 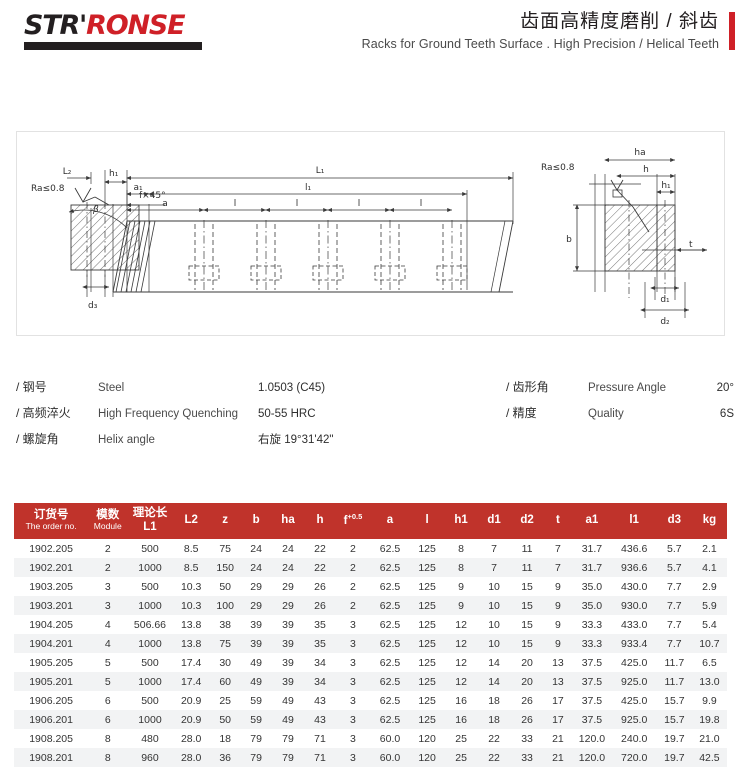 I want to click on table-cell: 26, so click(x=320, y=586).